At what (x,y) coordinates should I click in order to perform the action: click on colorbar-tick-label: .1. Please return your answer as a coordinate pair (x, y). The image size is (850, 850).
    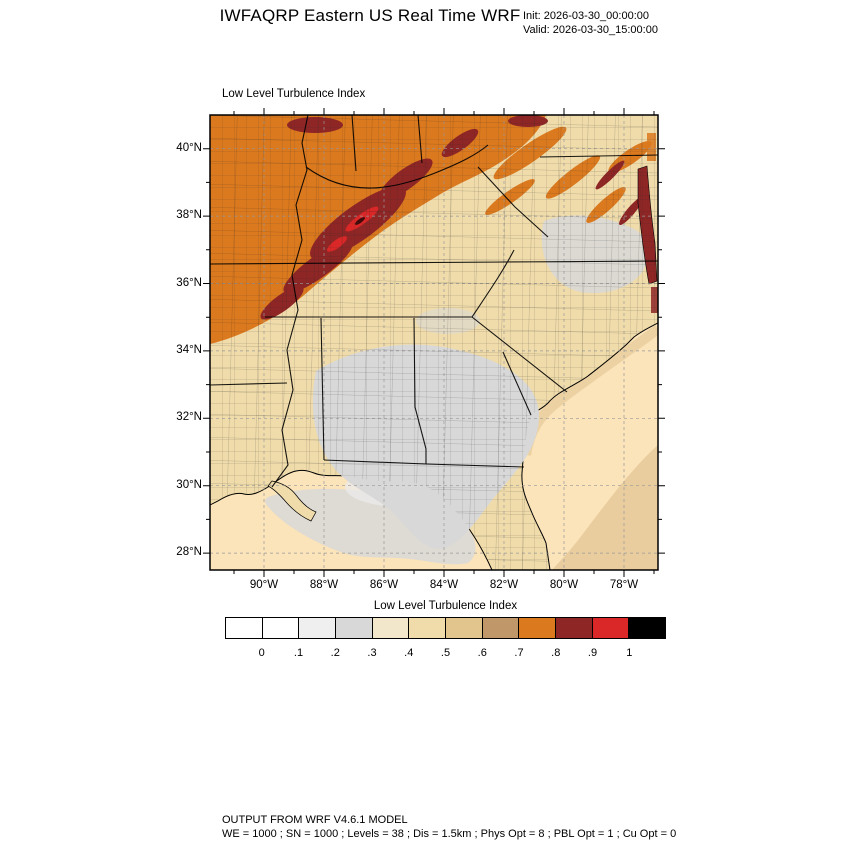
    Looking at the image, I should click on (298, 653).